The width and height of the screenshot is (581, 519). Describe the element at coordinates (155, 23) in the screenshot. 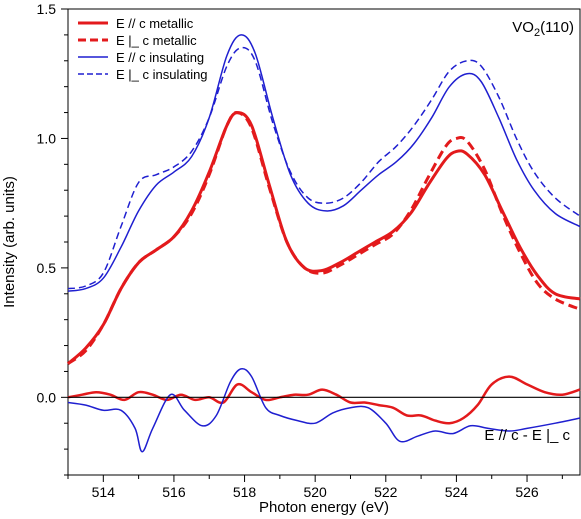

I see `legend-label: E // c metallic` at that location.